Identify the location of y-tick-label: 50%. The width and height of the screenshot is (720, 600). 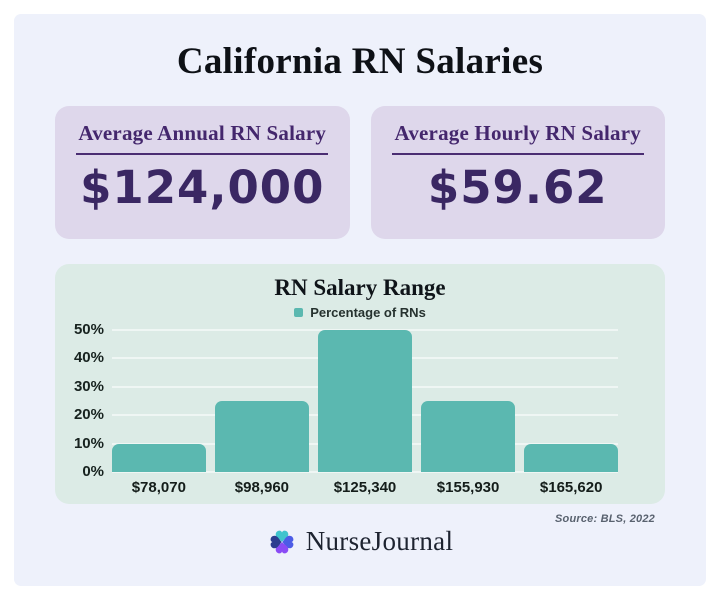
(88, 329).